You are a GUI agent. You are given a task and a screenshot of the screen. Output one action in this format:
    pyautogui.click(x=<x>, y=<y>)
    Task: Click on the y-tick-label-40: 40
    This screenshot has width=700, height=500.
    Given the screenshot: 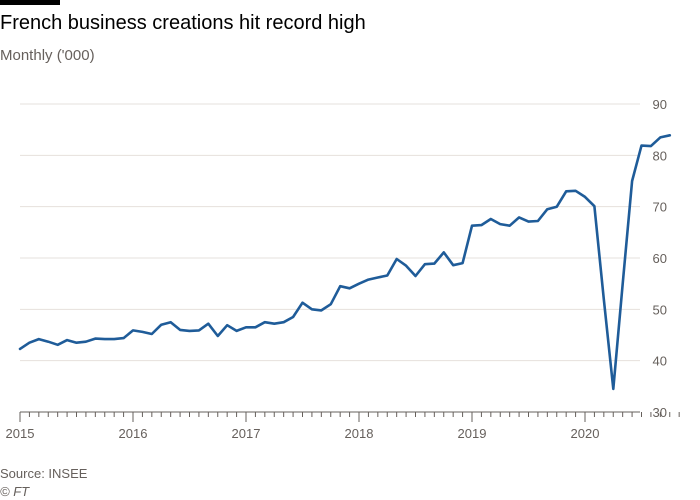 What is the action you would take?
    pyautogui.click(x=660, y=361)
    